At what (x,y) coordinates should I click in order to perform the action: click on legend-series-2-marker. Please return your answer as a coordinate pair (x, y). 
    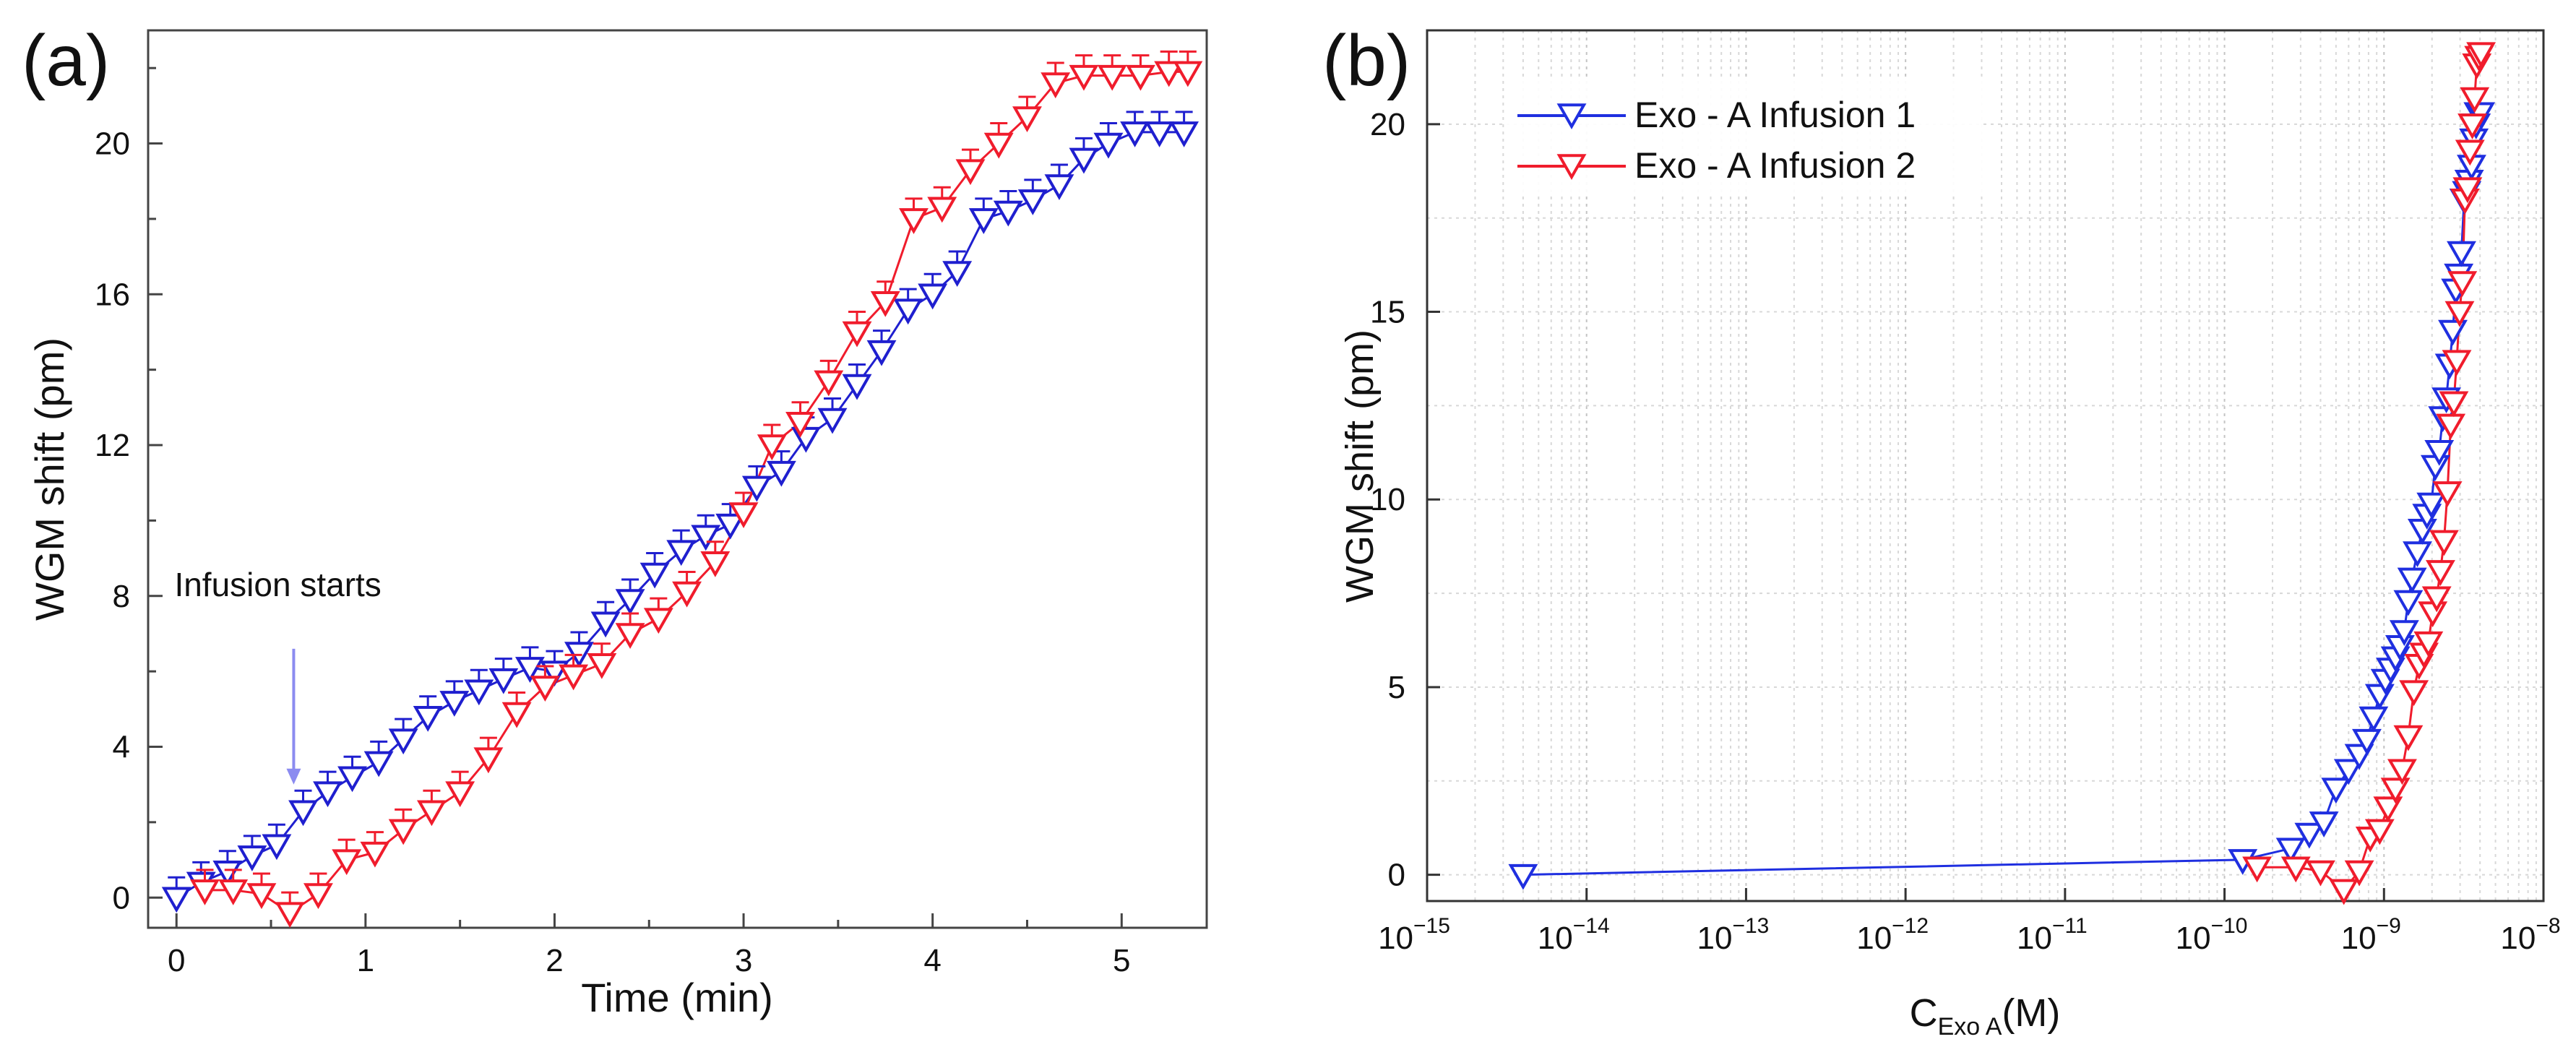
    Looking at the image, I should click on (1571, 167).